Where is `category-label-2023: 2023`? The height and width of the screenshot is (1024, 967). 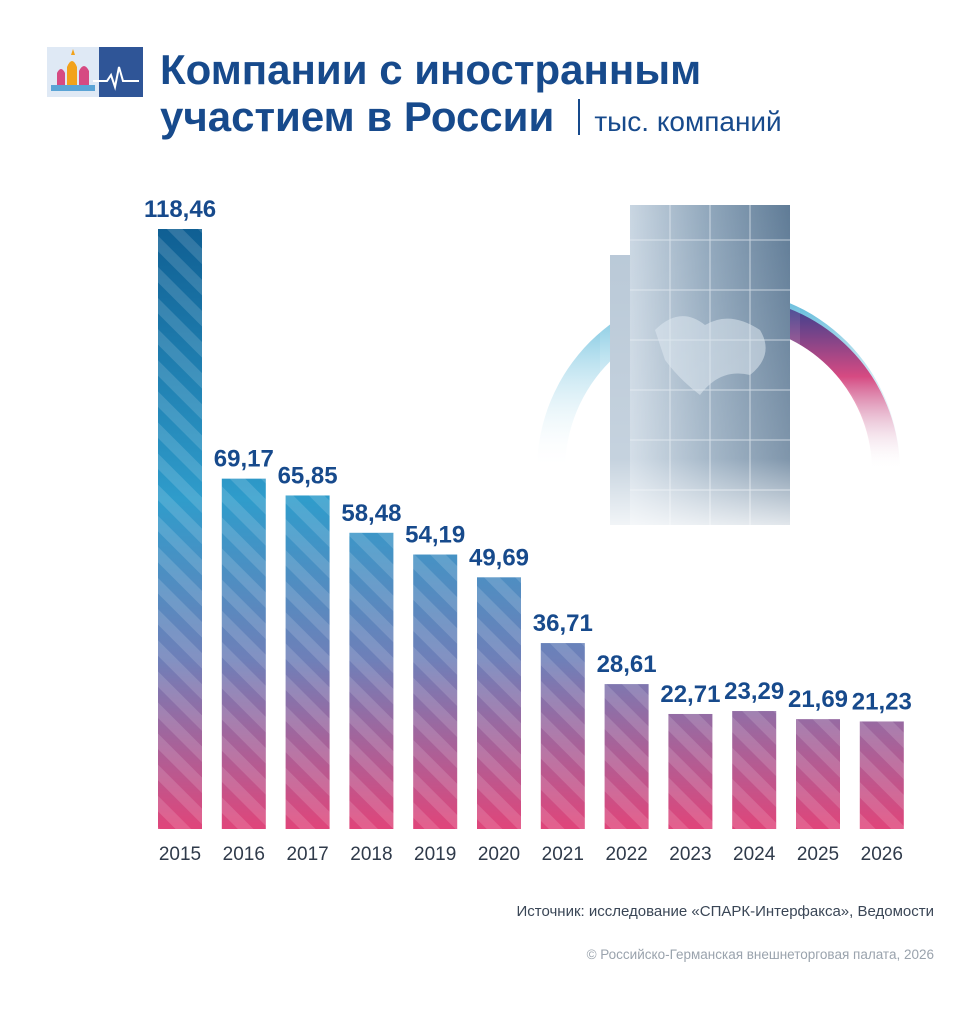 category-label-2023: 2023 is located at coordinates (690, 854).